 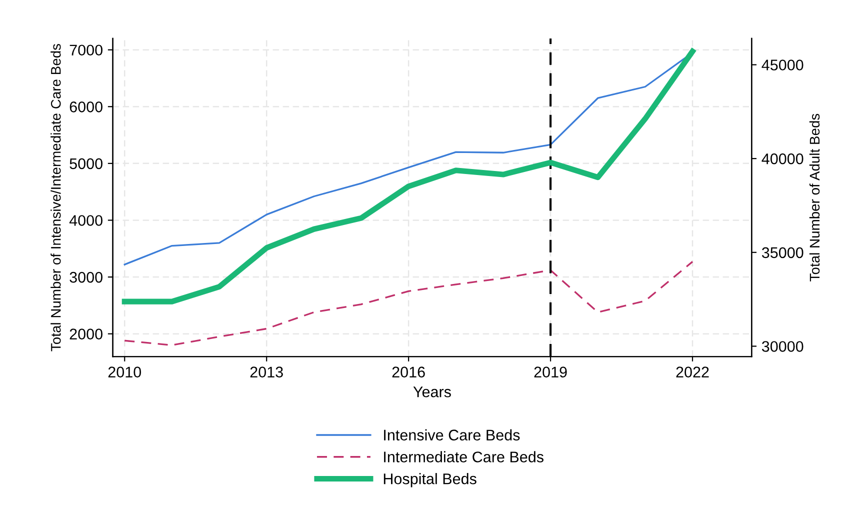 I want to click on y2-axis-title: Total Number of Adult Beds, so click(x=814, y=198).